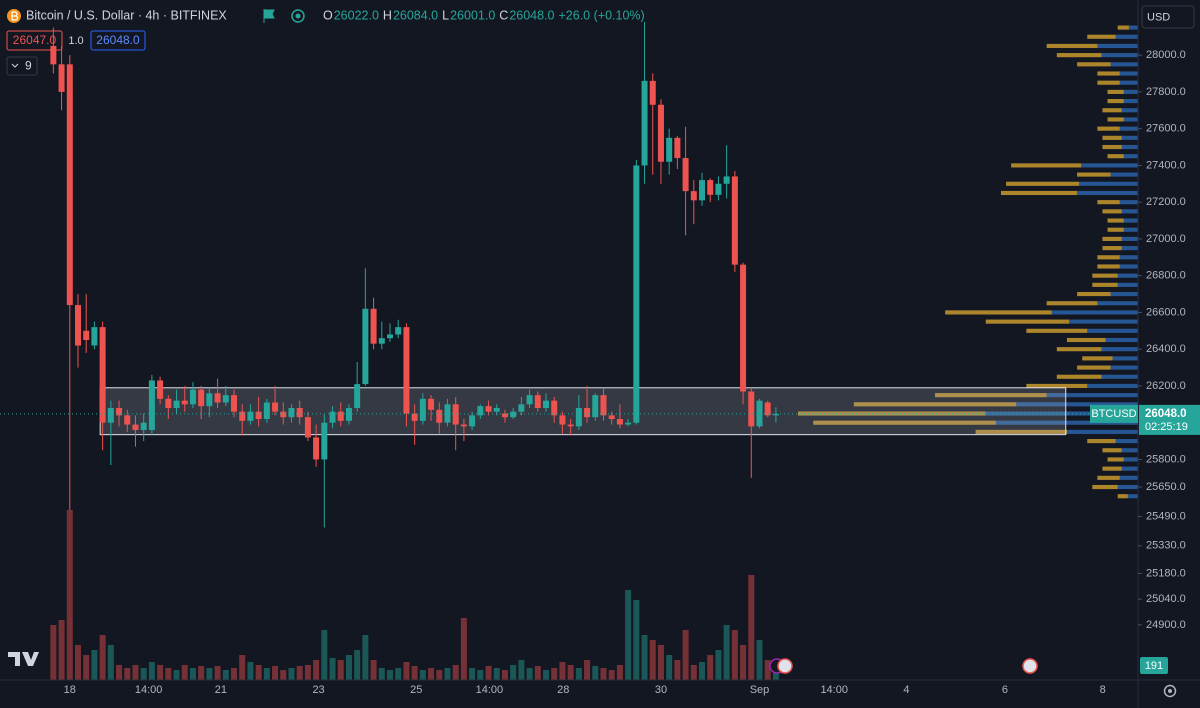  Describe the element at coordinates (22, 66) in the screenshot. I see `indicator-toggle` at that location.